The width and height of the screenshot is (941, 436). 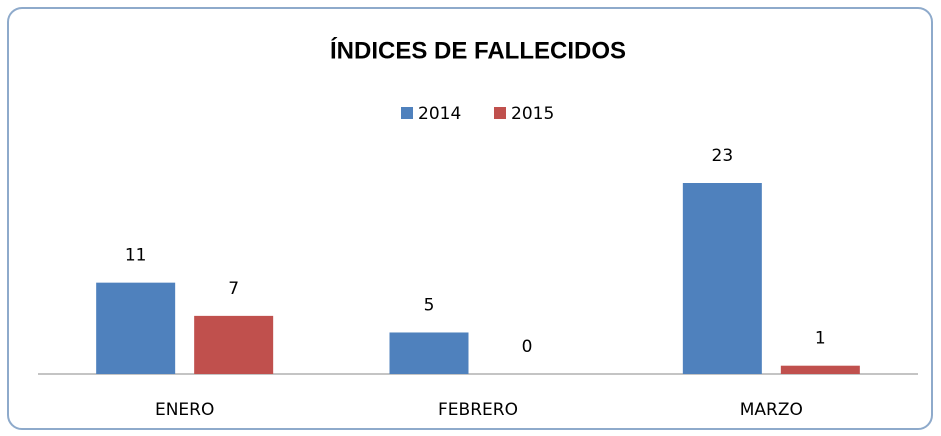 What do you see at coordinates (478, 50) in the screenshot?
I see `chart-title: ÍNDICES DE FALLECIDOS` at bounding box center [478, 50].